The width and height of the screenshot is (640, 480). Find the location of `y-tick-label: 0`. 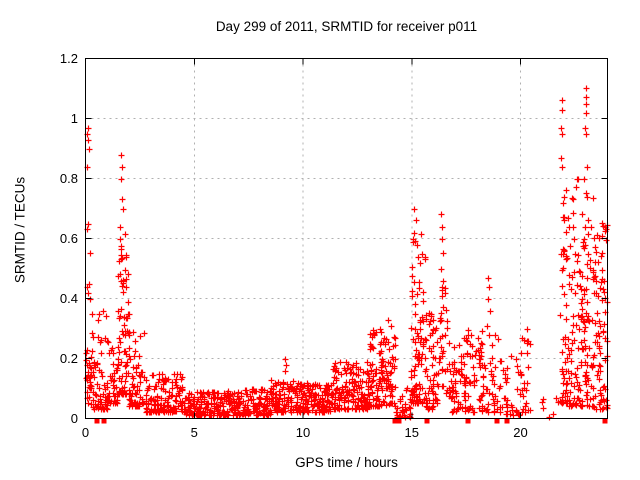

y-tick-label: 0 is located at coordinates (74, 418).